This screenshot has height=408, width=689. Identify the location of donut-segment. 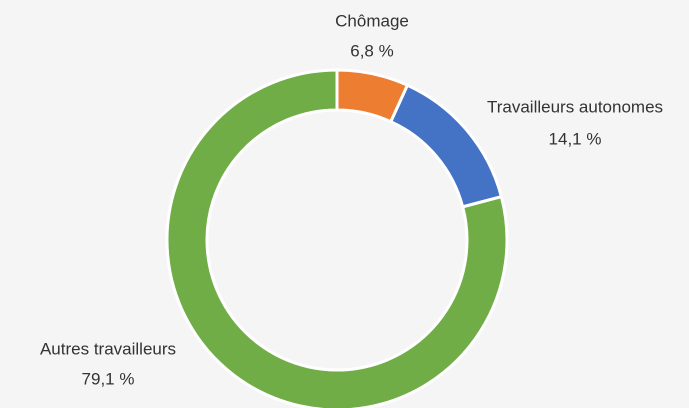
(446, 146).